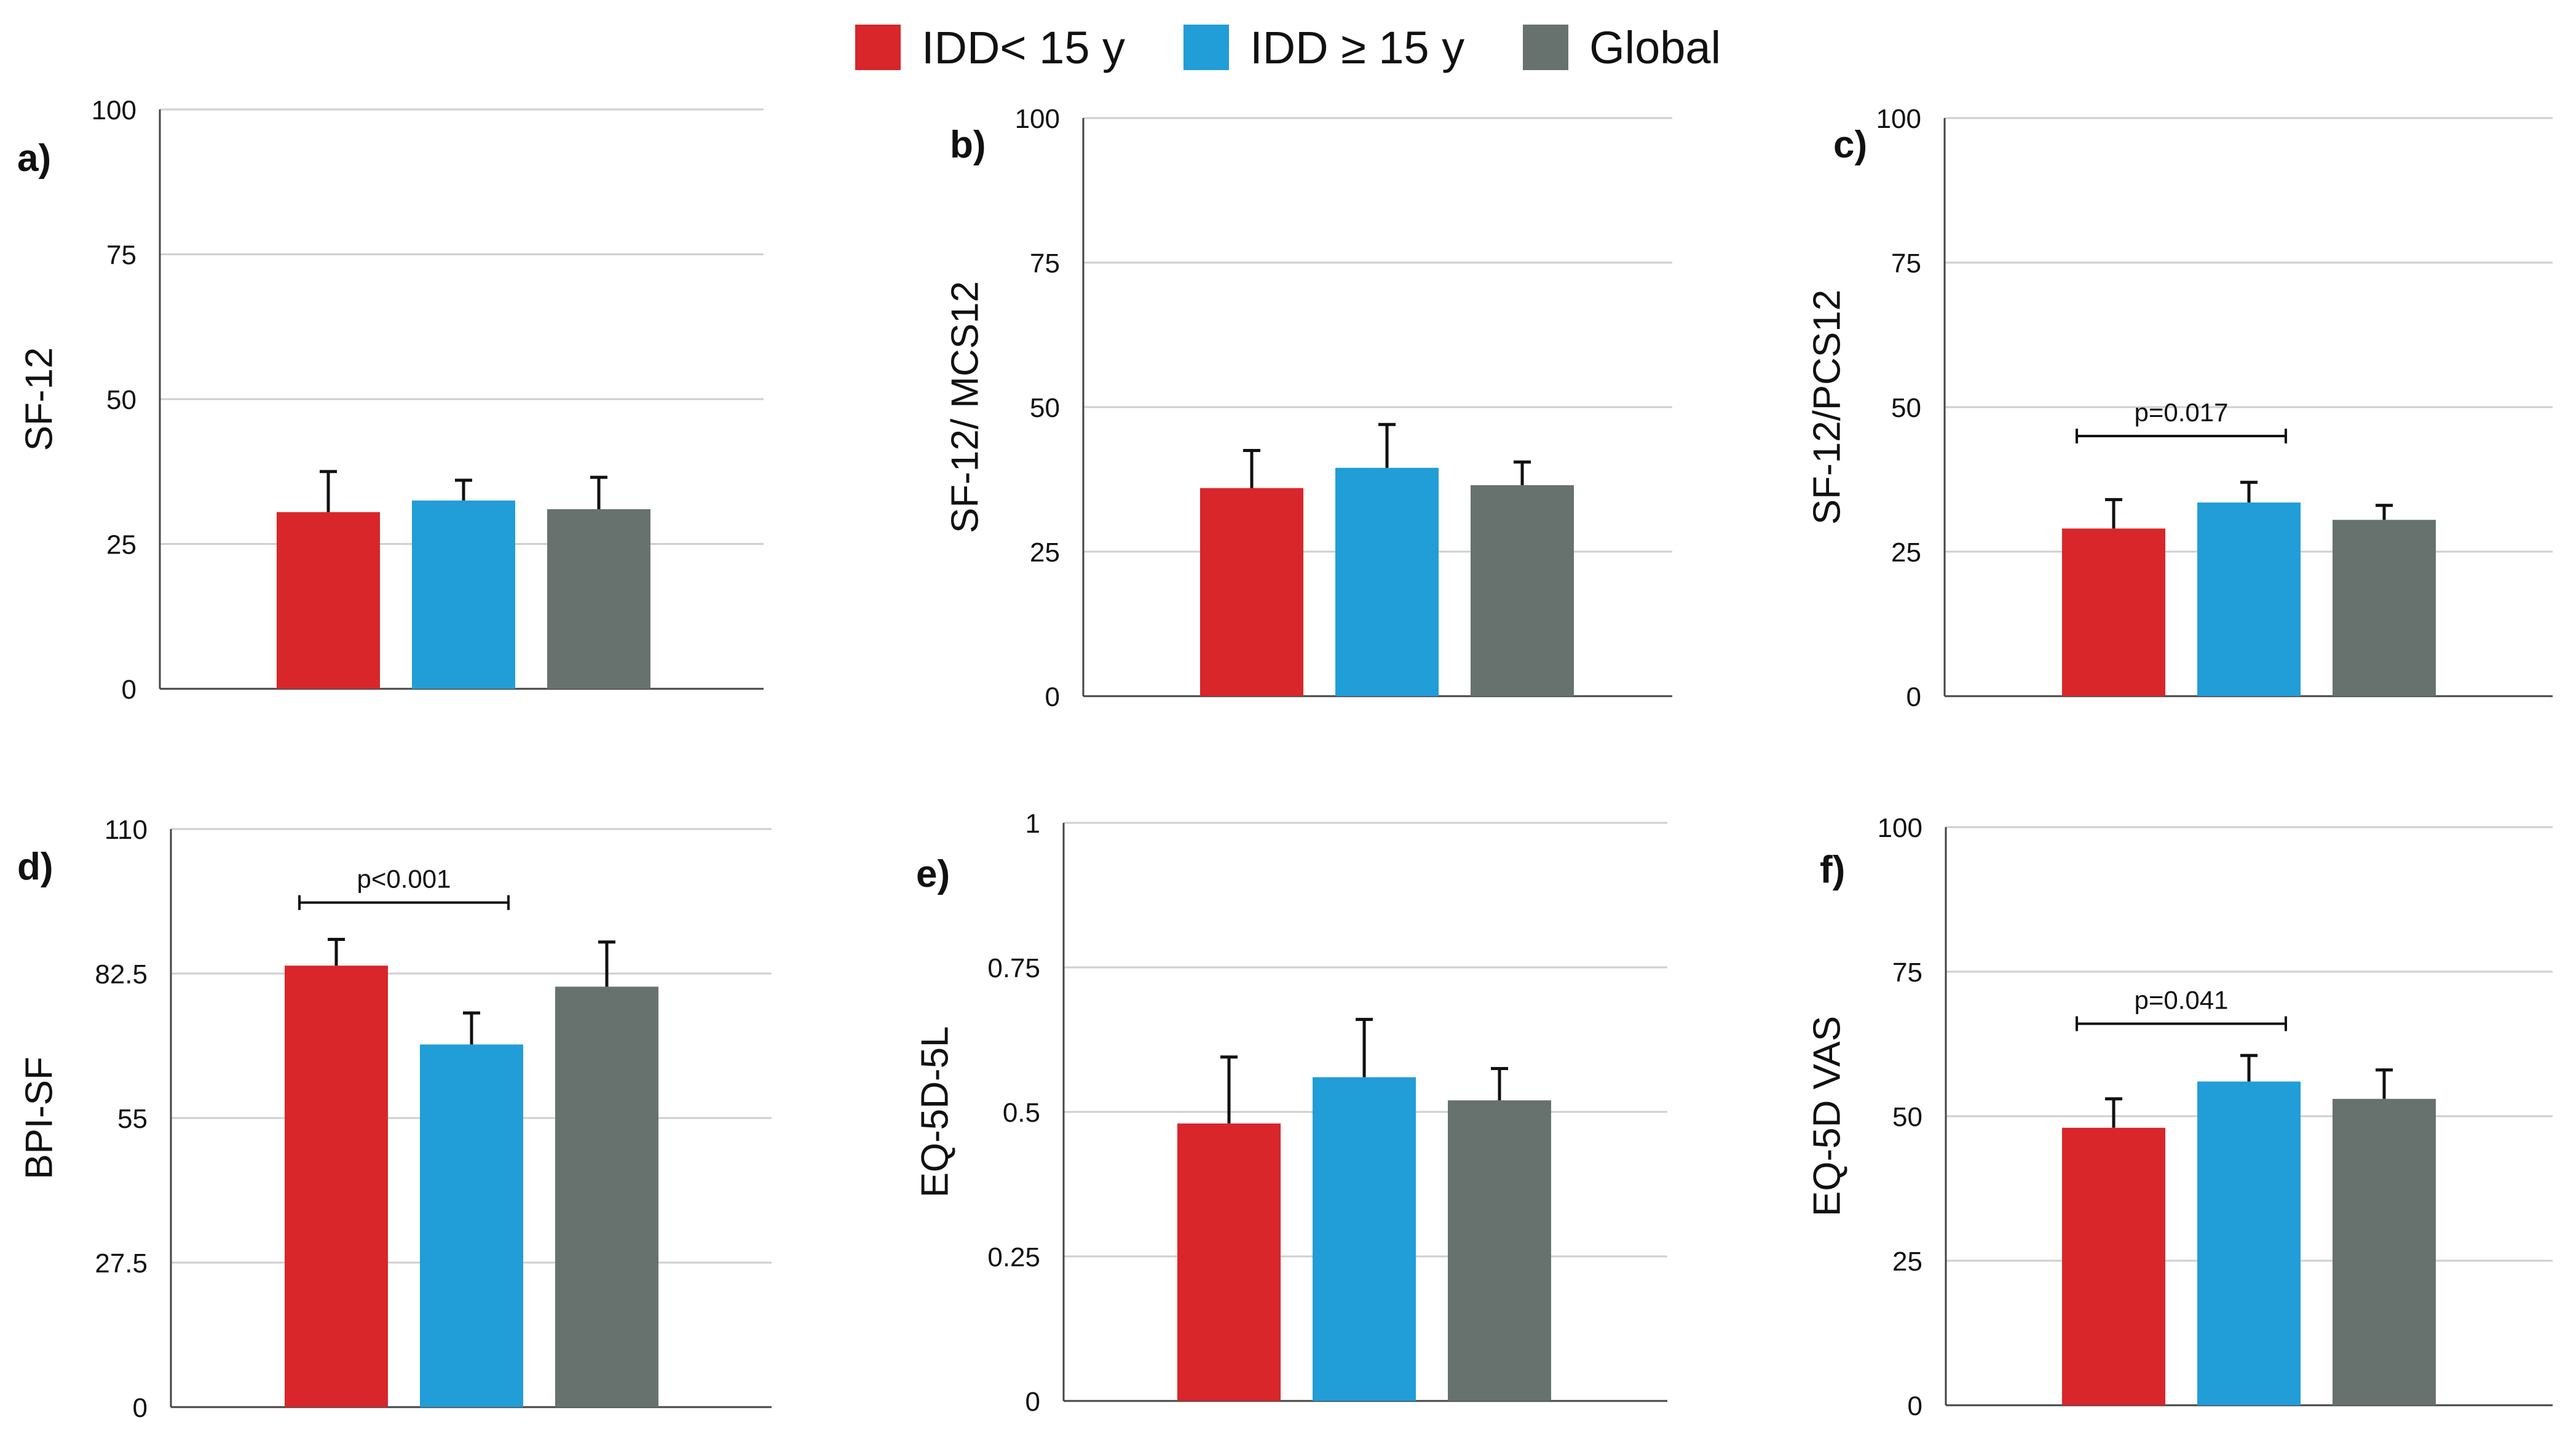 The width and height of the screenshot is (2576, 1436). What do you see at coordinates (1827, 407) in the screenshot?
I see `y-axis-label: SF-12/PCS12` at bounding box center [1827, 407].